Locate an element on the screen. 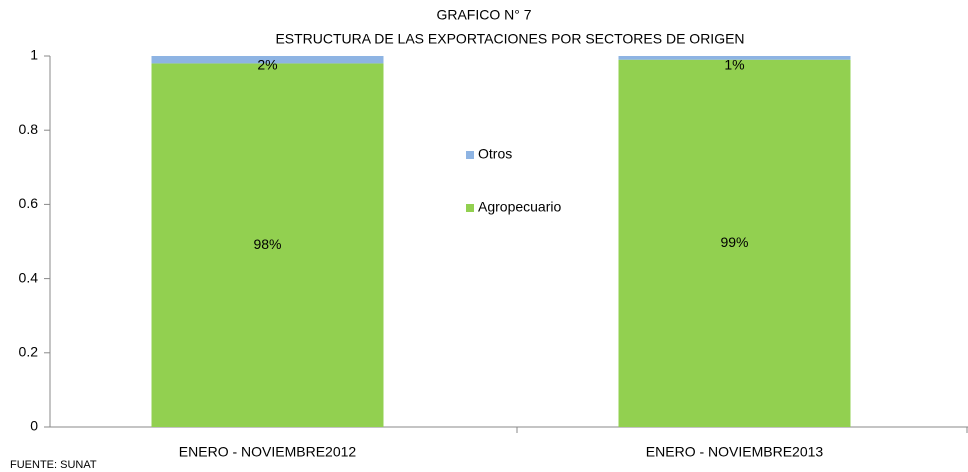 The image size is (968, 472). legend-label: Otros is located at coordinates (495, 154).